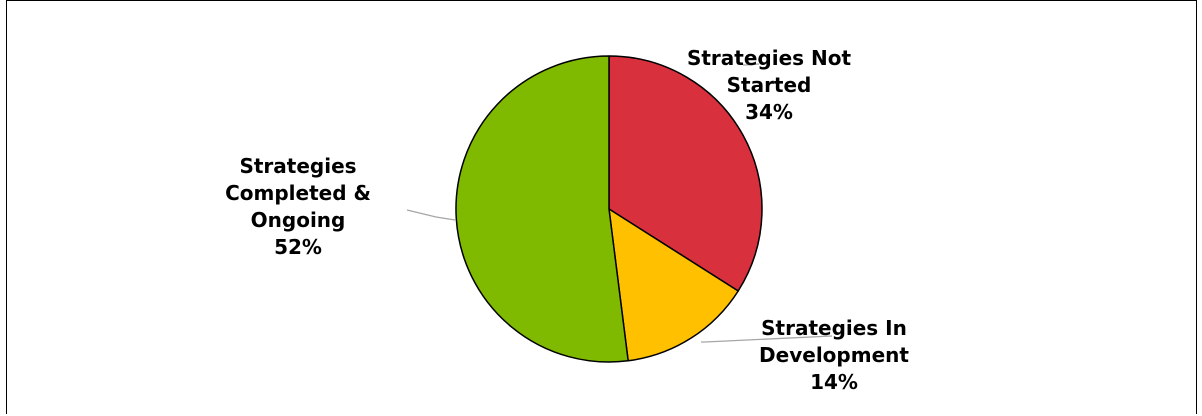 This screenshot has height=416, width=1202. I want to click on data-label: Strategies Not Started 34%, so click(769, 85).